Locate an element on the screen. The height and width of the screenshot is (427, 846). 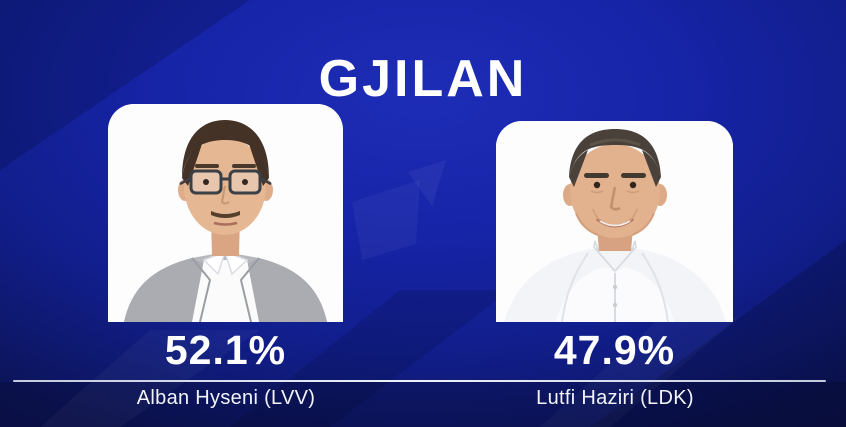
candidate-photo-card-right is located at coordinates (614, 221).